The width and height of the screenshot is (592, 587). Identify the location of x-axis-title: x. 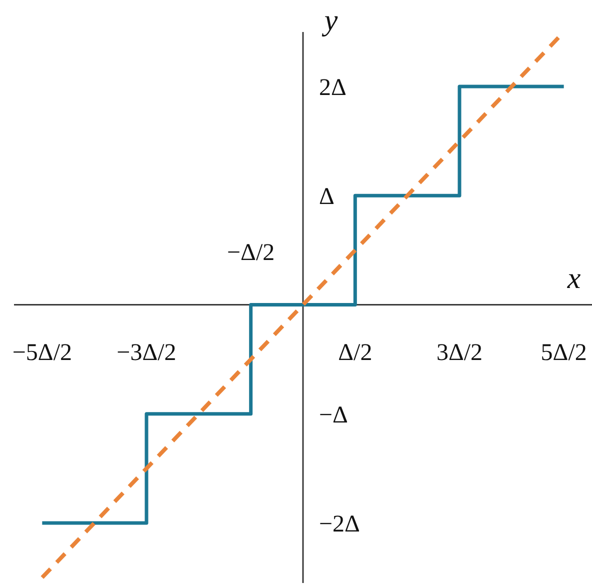
(574, 278).